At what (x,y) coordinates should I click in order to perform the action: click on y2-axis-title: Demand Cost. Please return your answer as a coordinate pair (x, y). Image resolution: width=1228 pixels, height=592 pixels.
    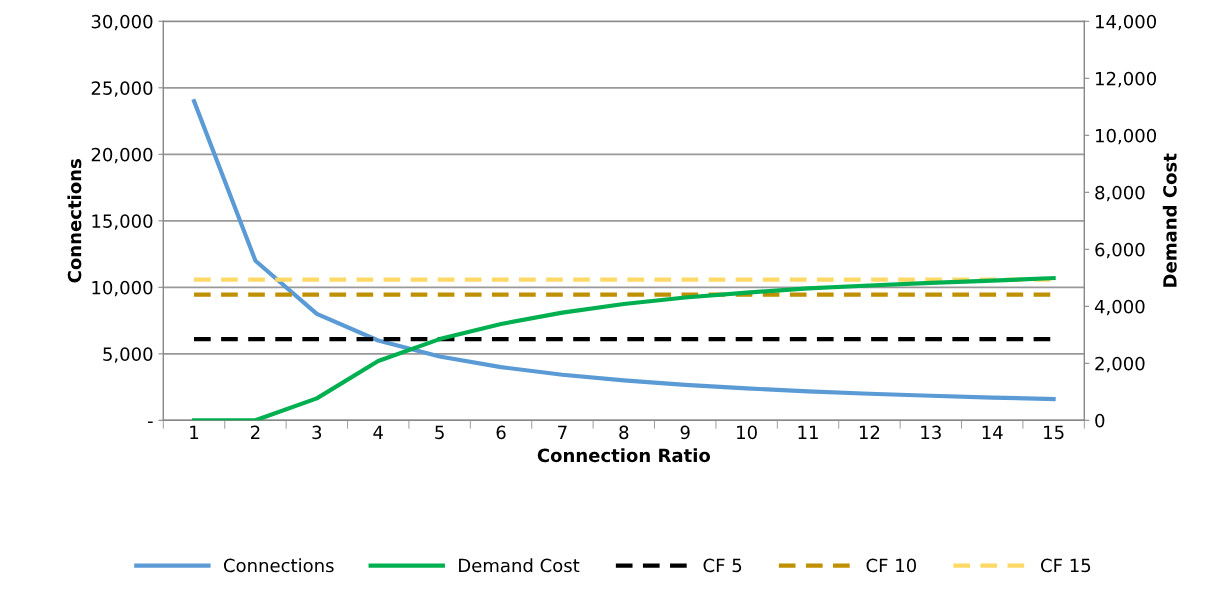
    Looking at the image, I should click on (1169, 220).